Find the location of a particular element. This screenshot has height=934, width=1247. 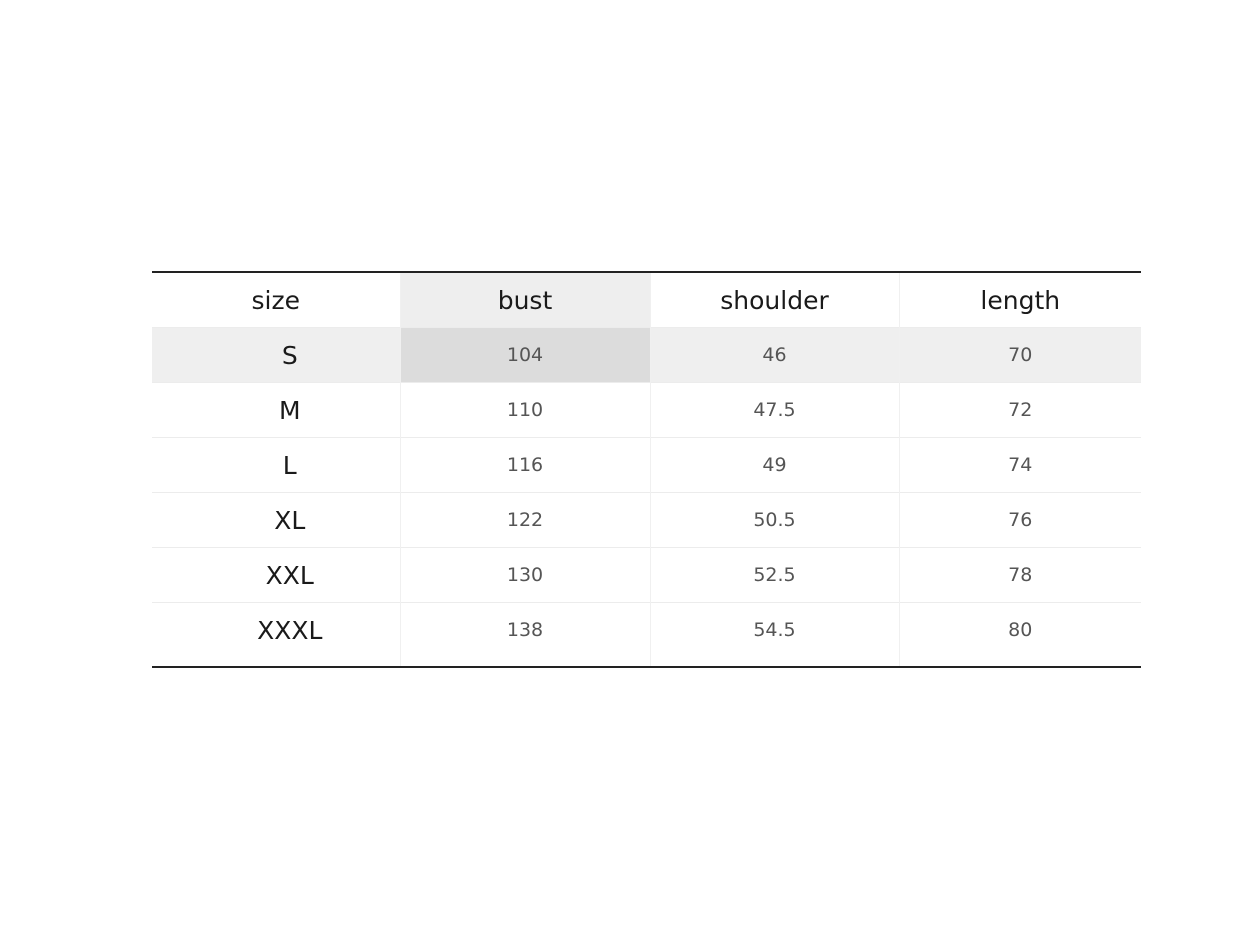

table-row: S 104 46 70 is located at coordinates (646, 355).